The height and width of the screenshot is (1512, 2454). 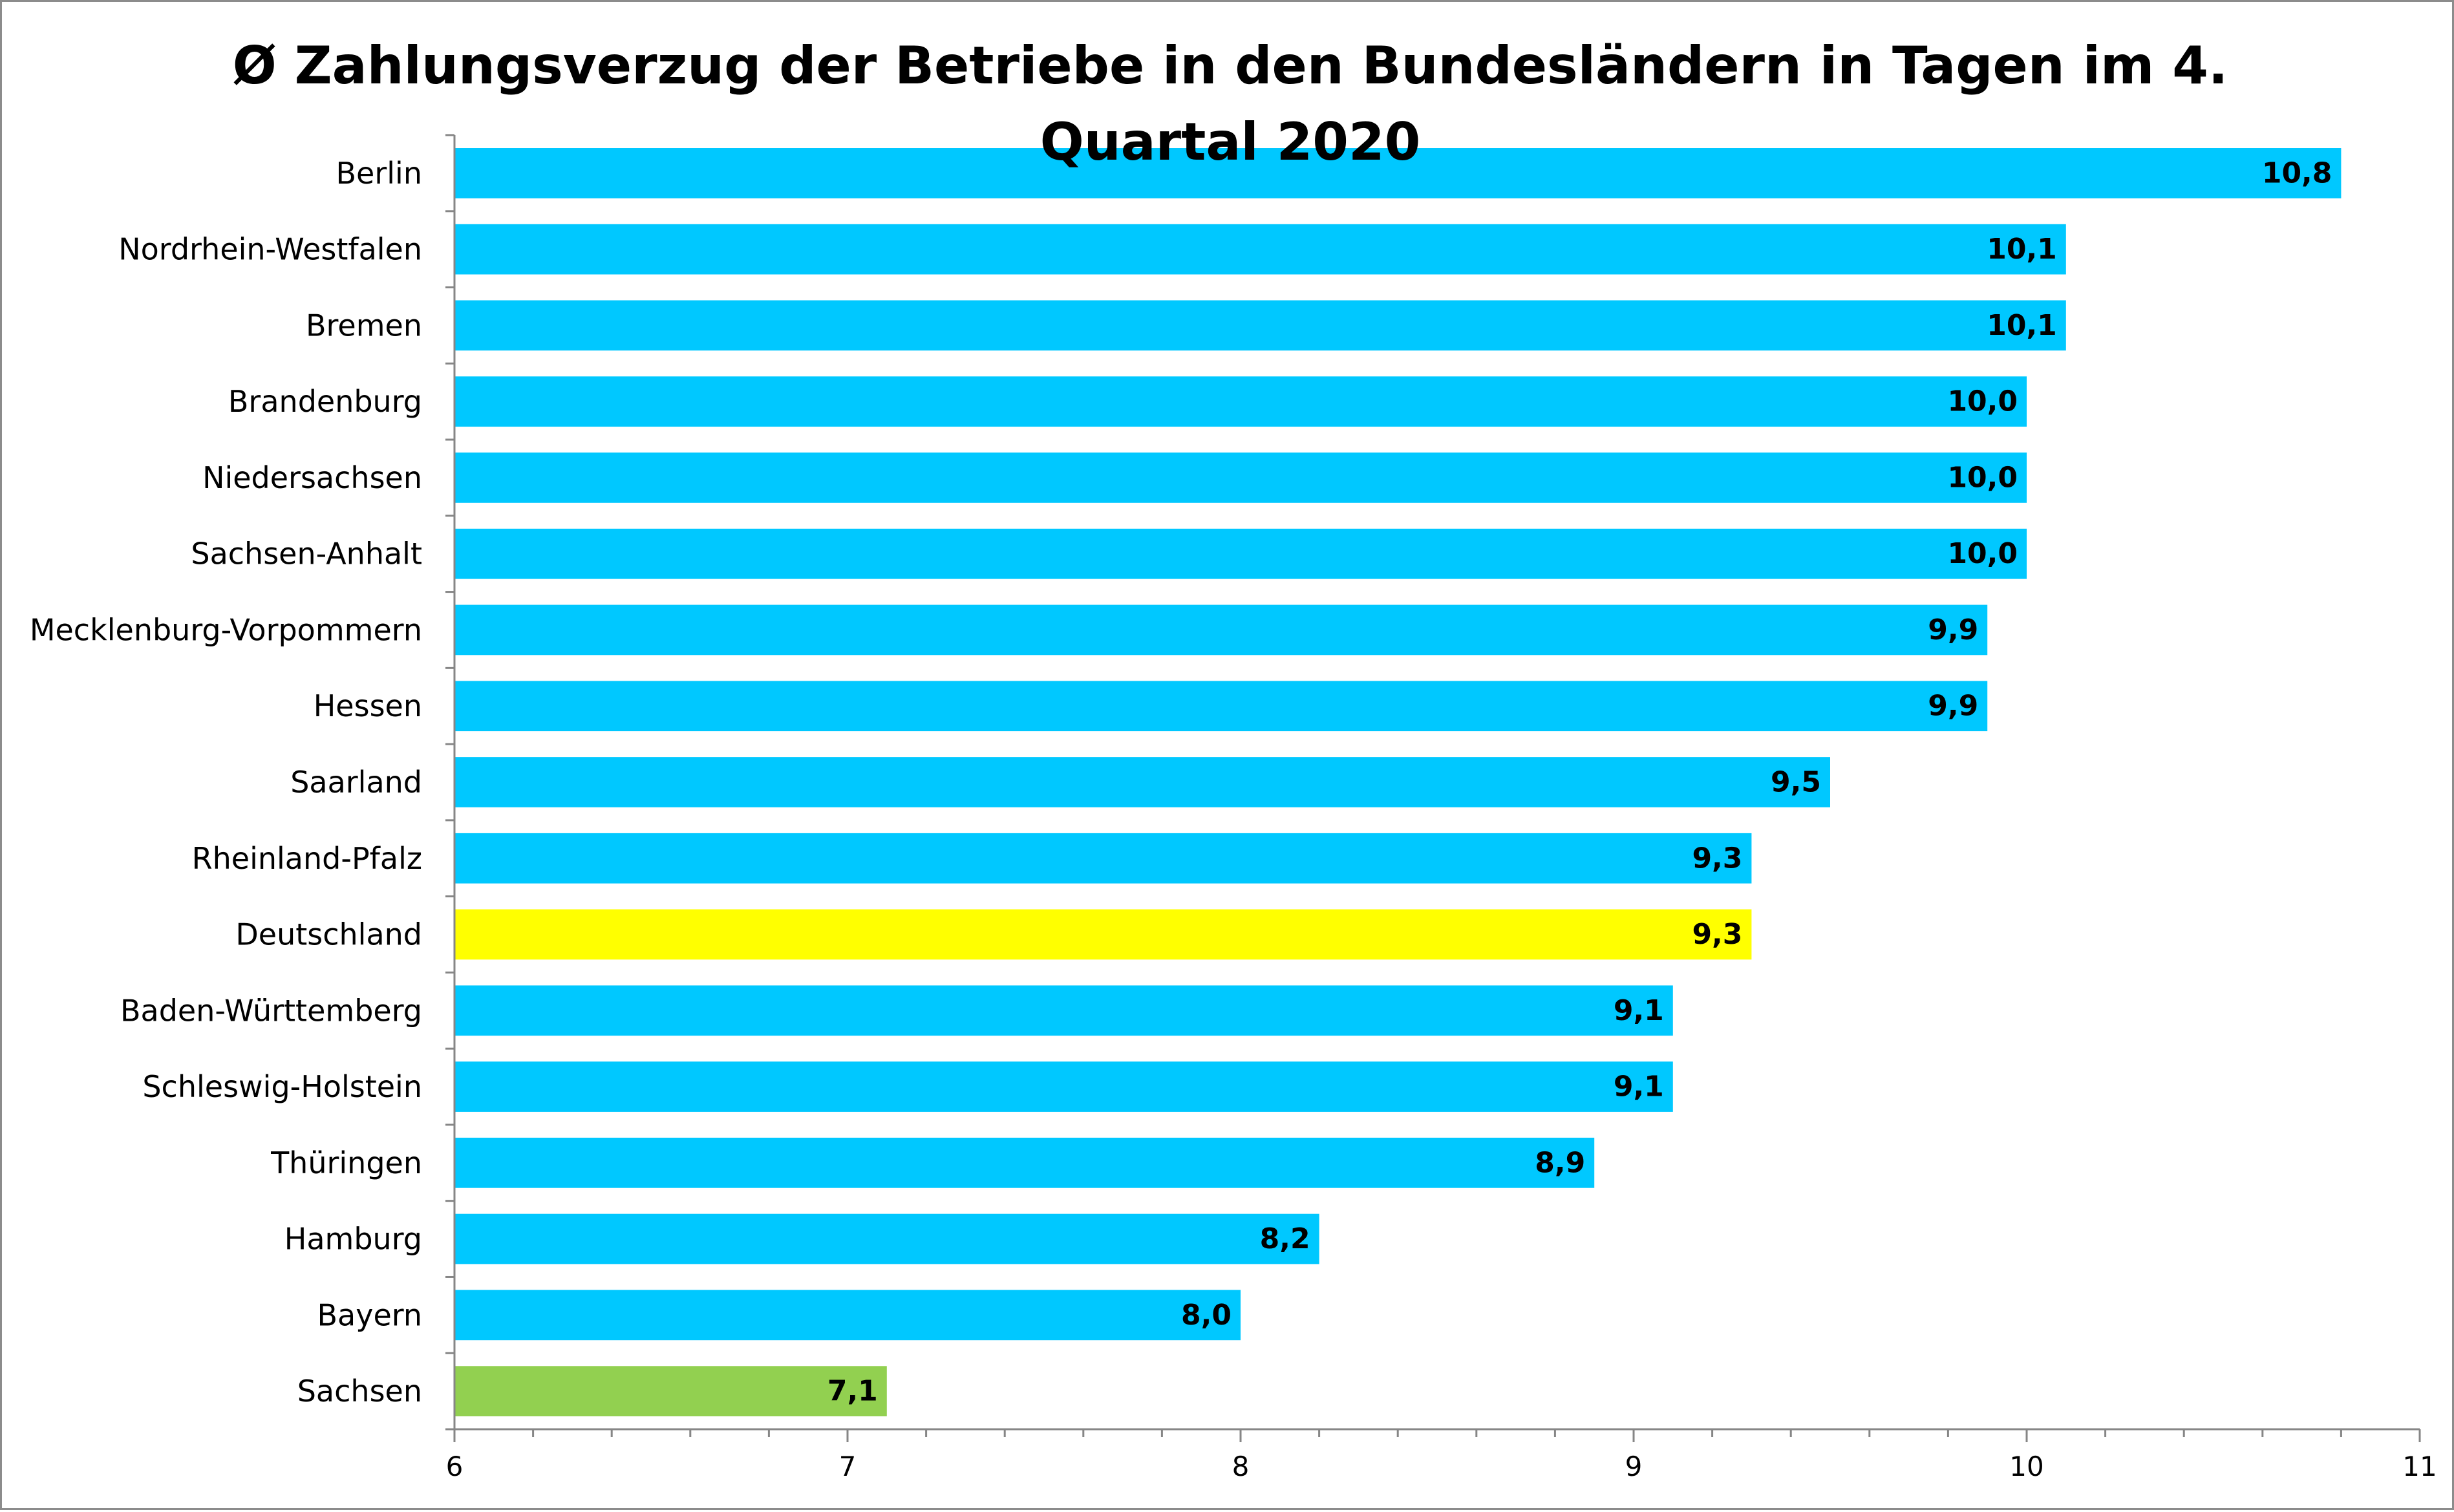 I want to click on category-label: Schleswig-Holstein, so click(x=282, y=1086).